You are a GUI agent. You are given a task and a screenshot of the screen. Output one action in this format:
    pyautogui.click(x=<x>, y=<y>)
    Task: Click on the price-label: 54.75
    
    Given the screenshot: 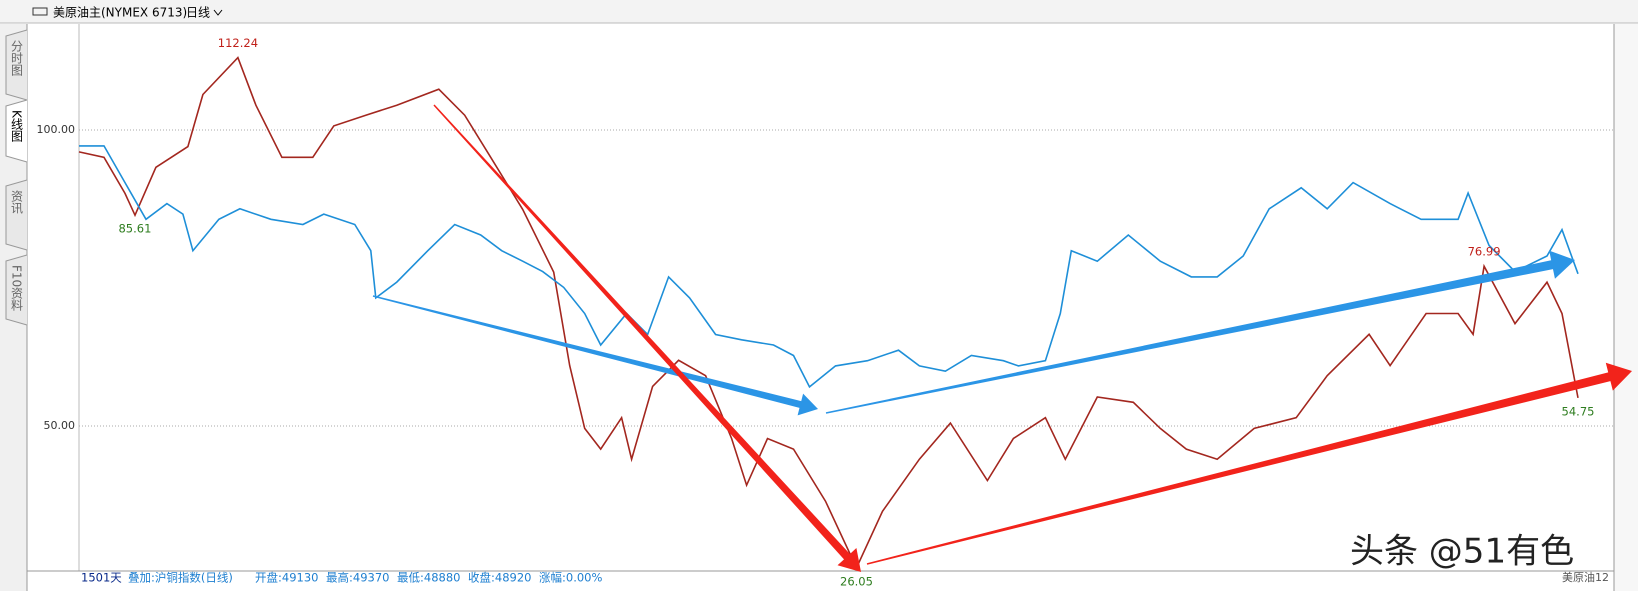 What is the action you would take?
    pyautogui.click(x=1578, y=411)
    